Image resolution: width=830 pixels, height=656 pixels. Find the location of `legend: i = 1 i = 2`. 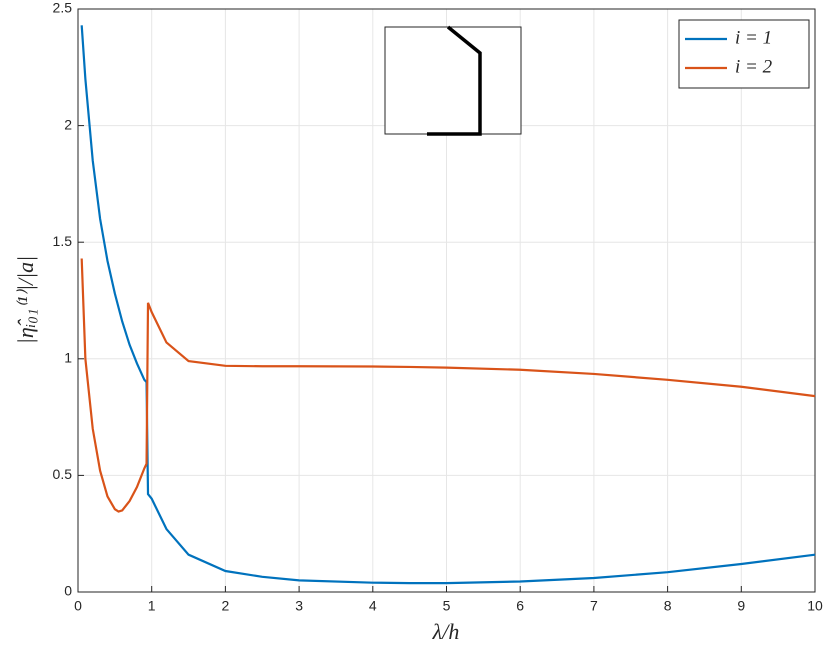

legend: i = 1 i = 2 is located at coordinates (744, 54).